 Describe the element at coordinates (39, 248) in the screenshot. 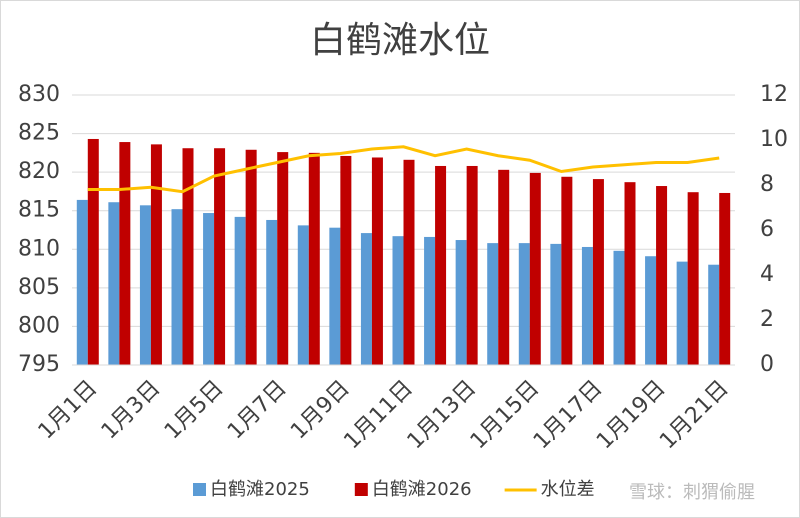

I see `y-tick-label: 810` at that location.